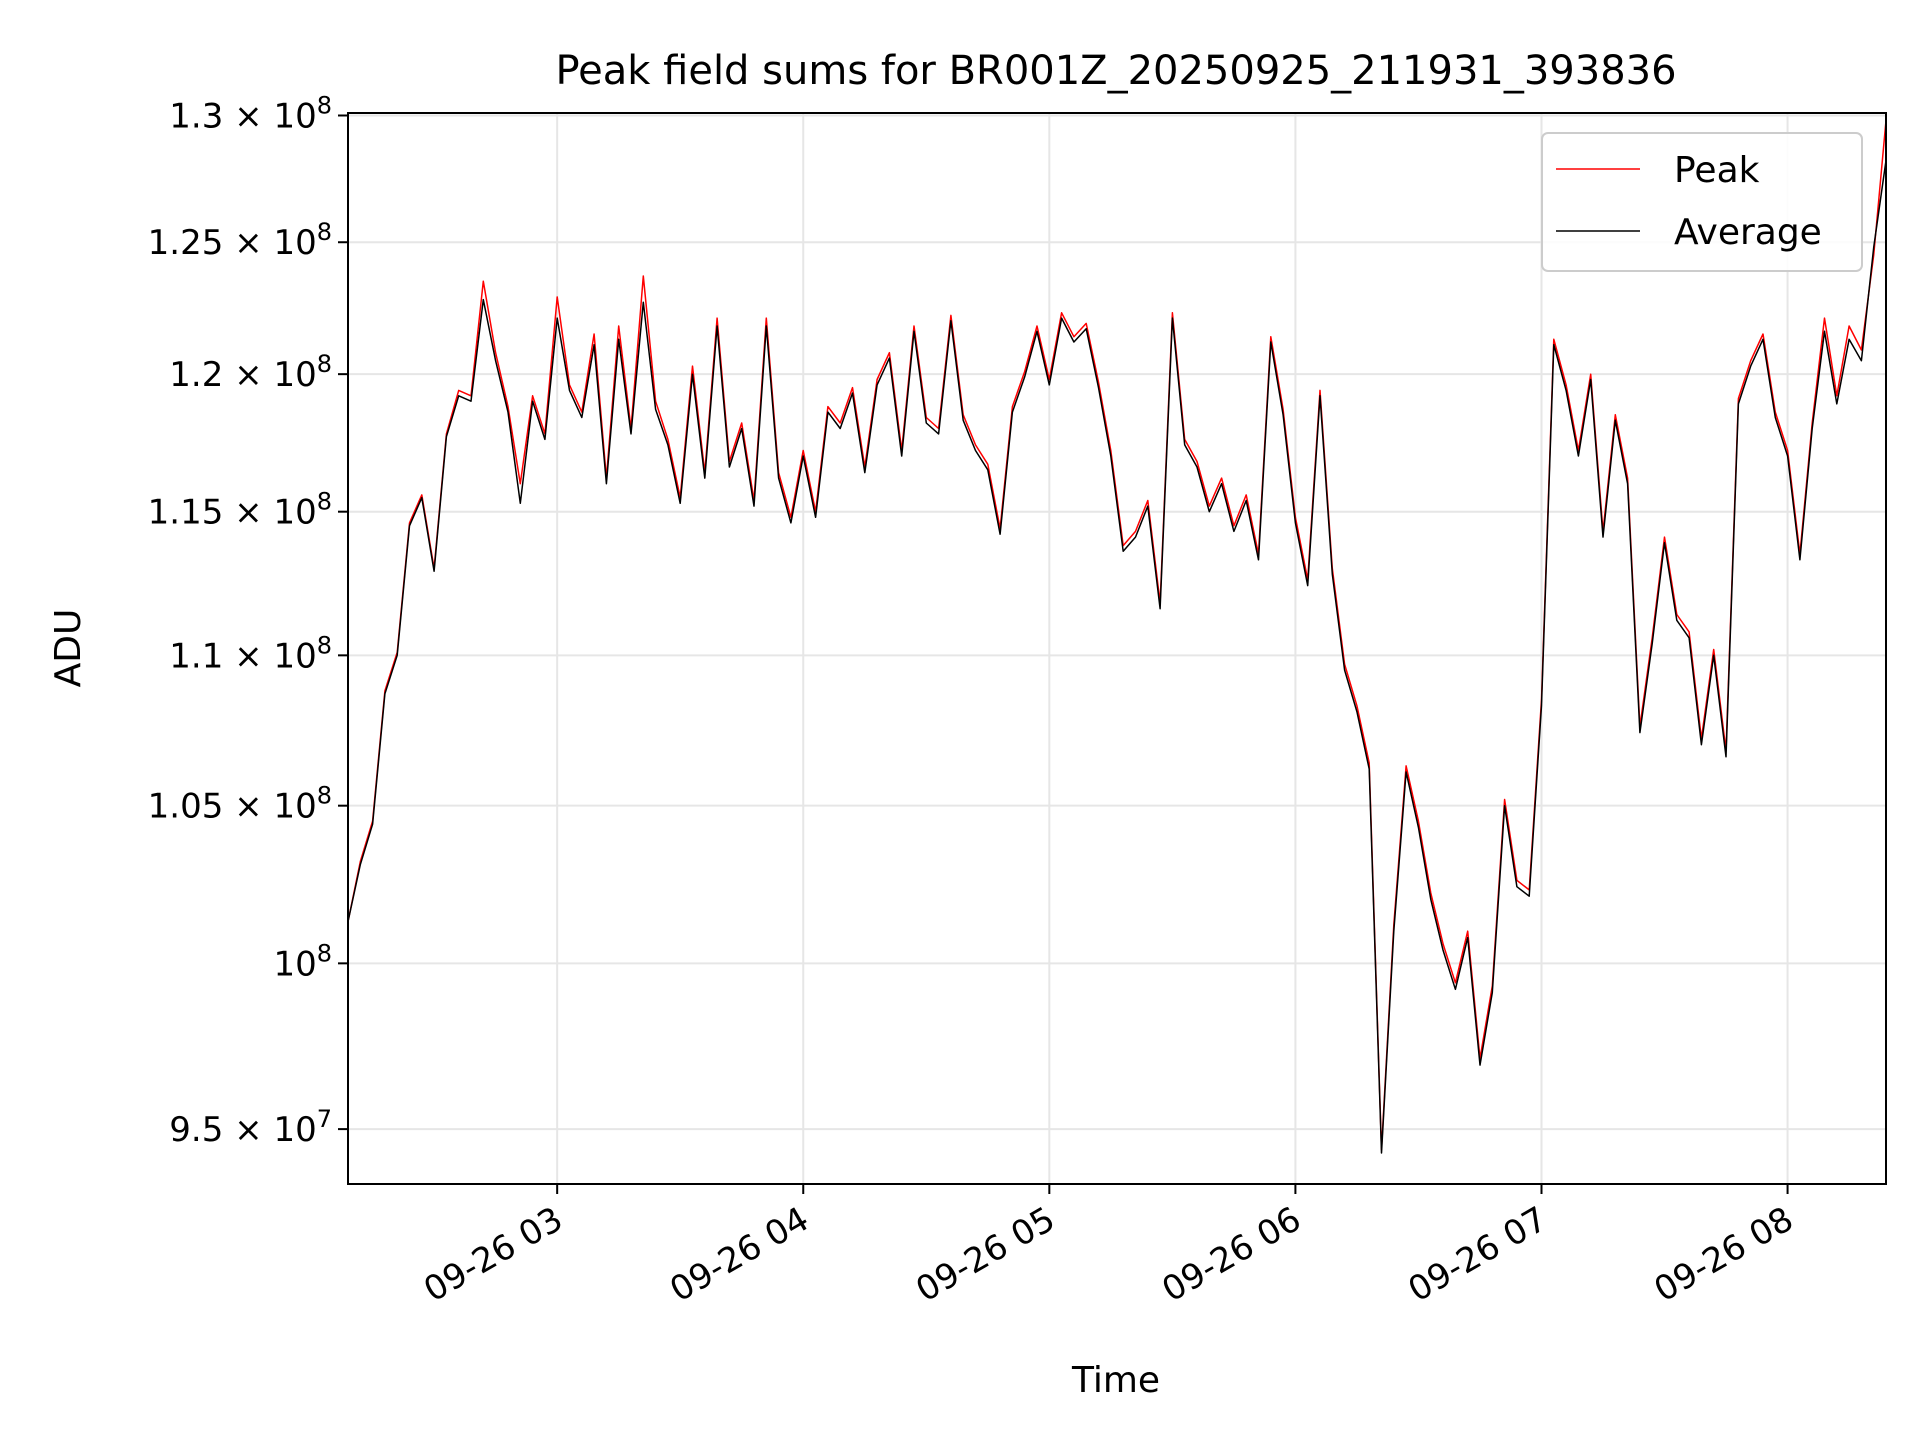  Describe the element at coordinates (1717, 170) in the screenshot. I see `legend-label-peak: Peak` at that location.